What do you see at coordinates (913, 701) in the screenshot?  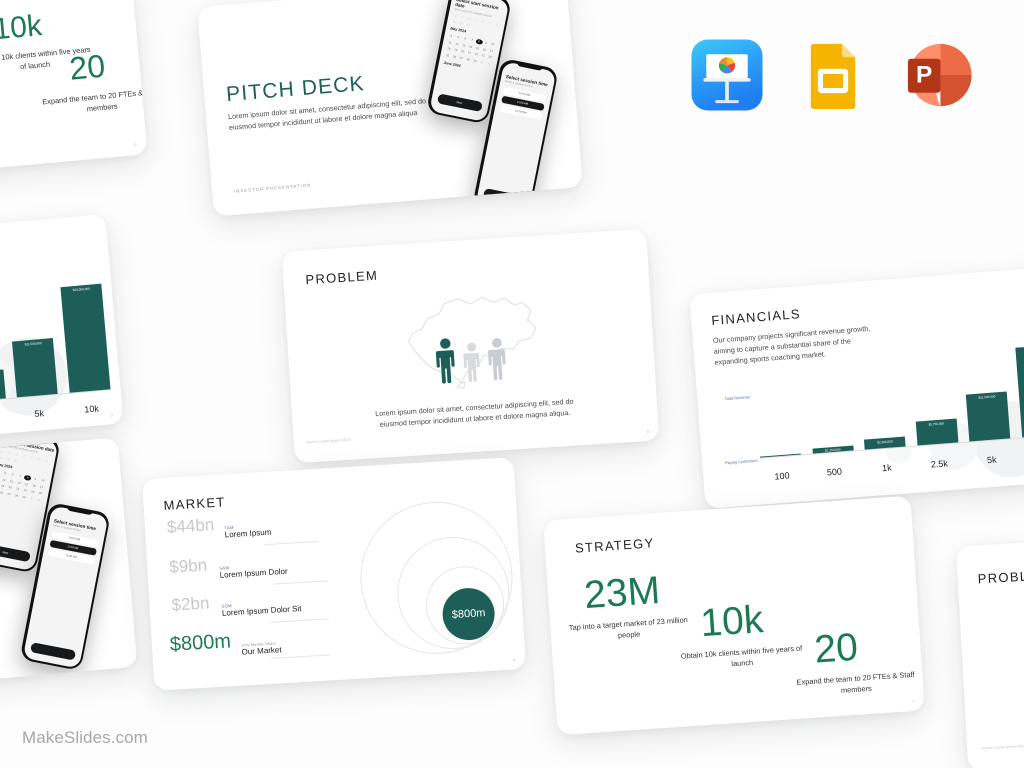 I see `slide-page-number: 7` at bounding box center [913, 701].